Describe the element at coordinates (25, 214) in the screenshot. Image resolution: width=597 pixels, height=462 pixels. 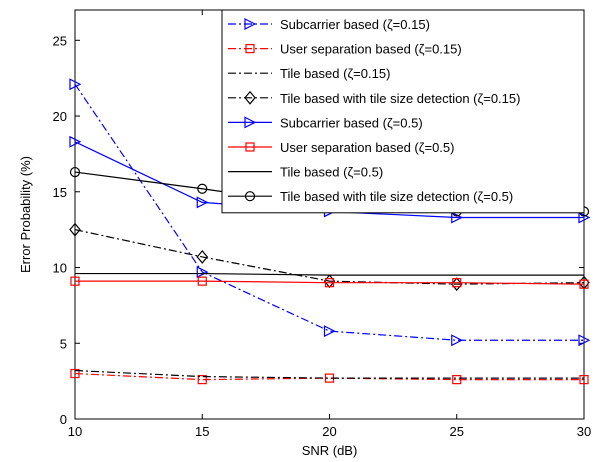
I see `y-axis-label: Error Probability (%)` at that location.